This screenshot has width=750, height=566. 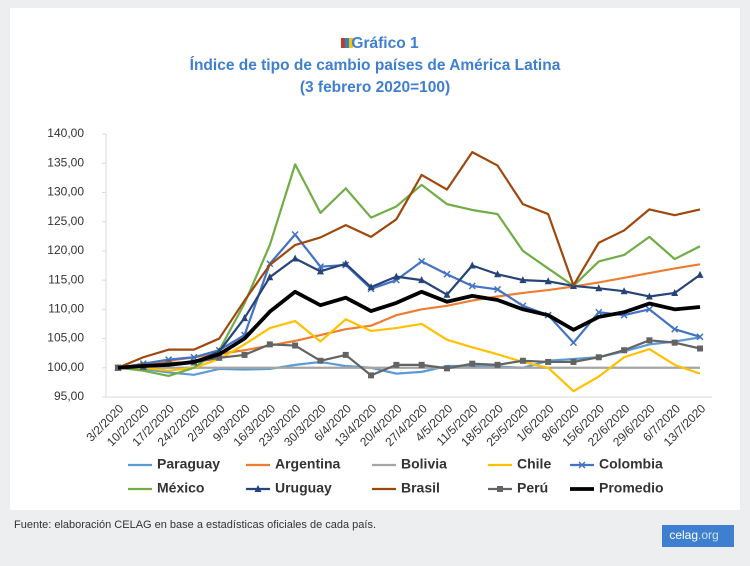 I want to click on legend-label: Chile, so click(x=534, y=464).